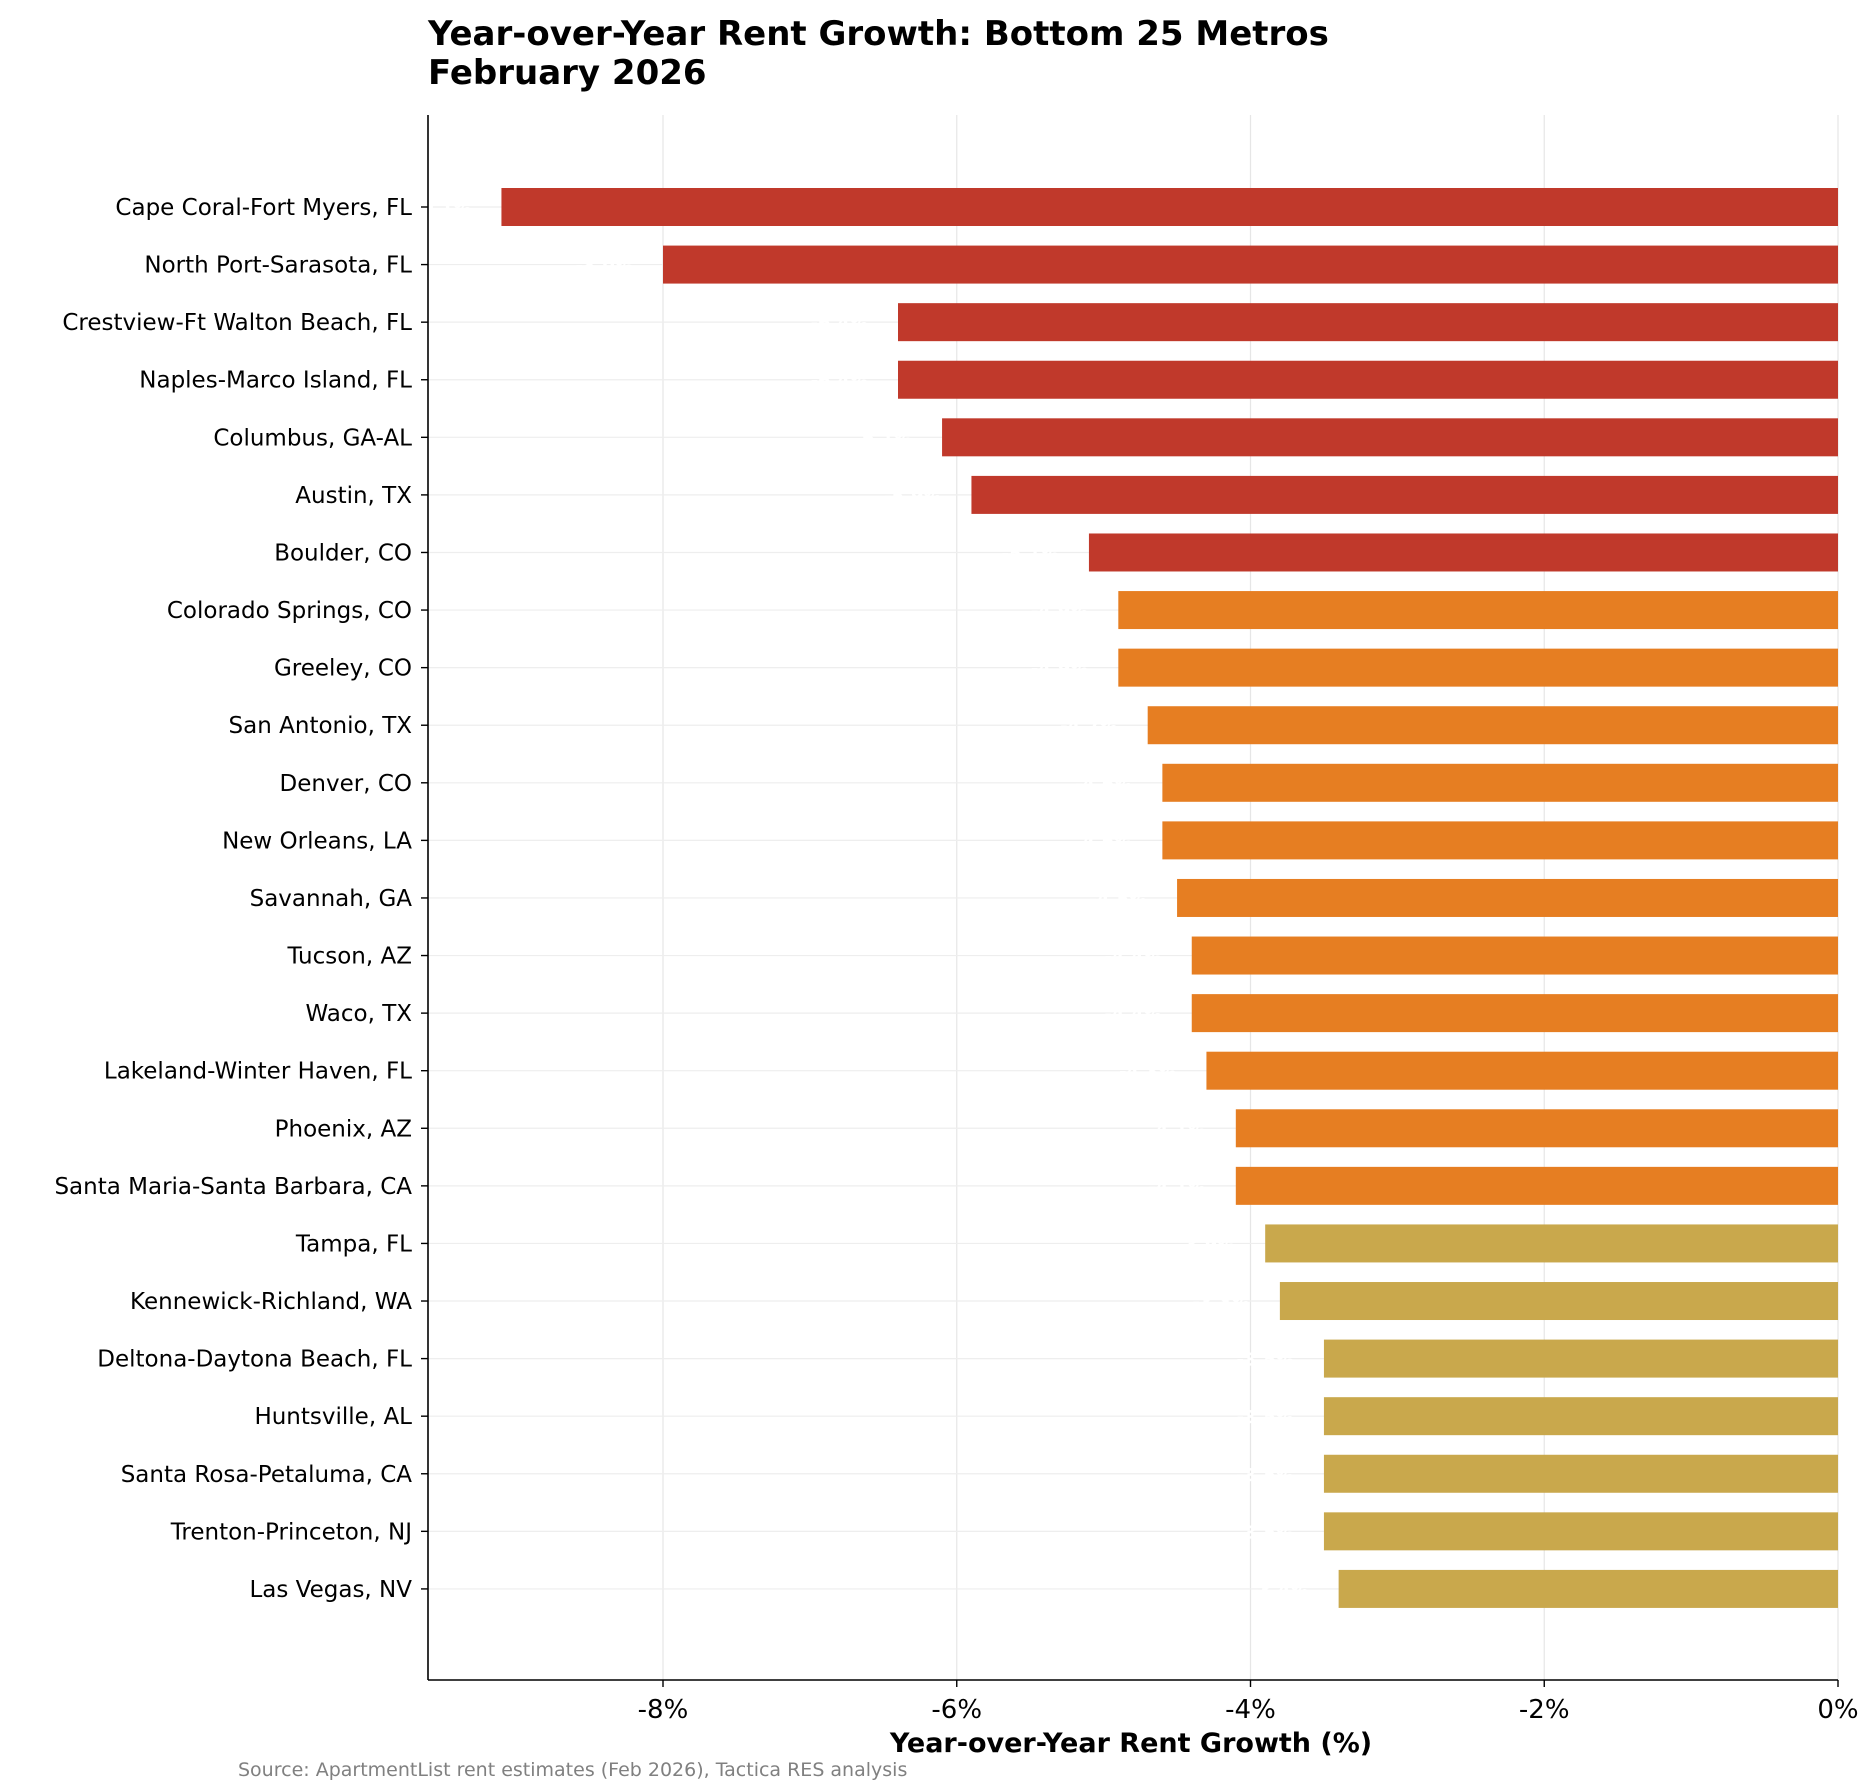 The image size is (1859, 1786). What do you see at coordinates (567, 73) in the screenshot?
I see `chart-subtitle: February 2026` at bounding box center [567, 73].